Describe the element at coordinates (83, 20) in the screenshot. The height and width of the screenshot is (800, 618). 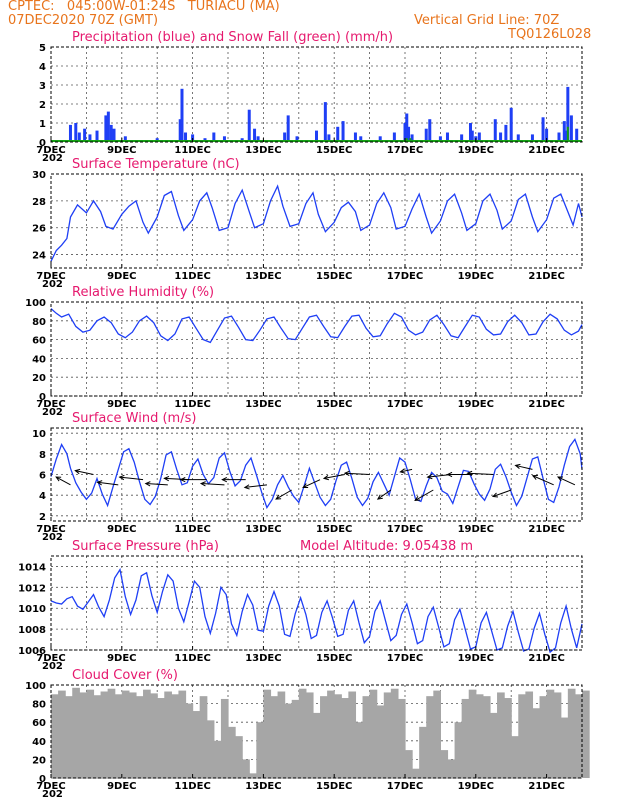
I see `run-datetime: 07DEC2020 70Z (GMT)` at that location.